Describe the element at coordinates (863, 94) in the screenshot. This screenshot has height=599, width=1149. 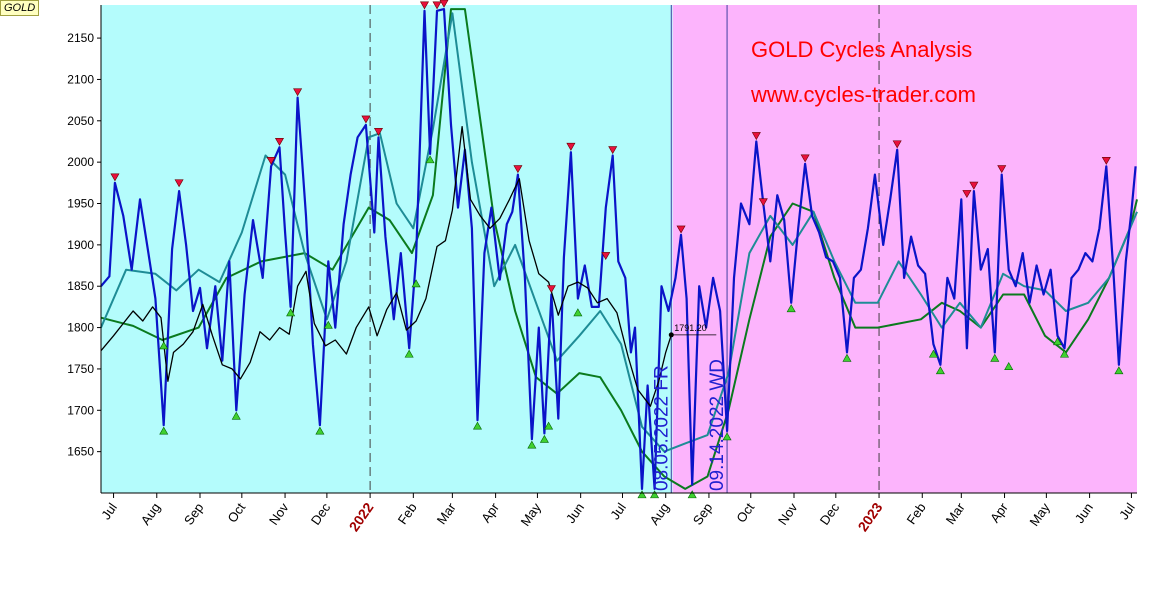
I see `chart-subtitle: www.cycles-trader.com` at that location.